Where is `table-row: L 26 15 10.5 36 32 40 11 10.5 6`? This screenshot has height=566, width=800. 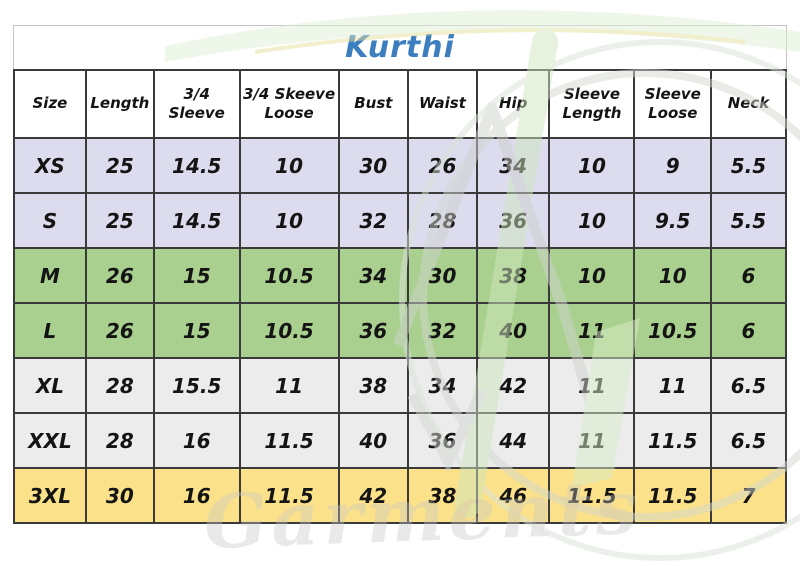
table-row: L 26 15 10.5 36 32 40 11 10.5 6 is located at coordinates (400, 330).